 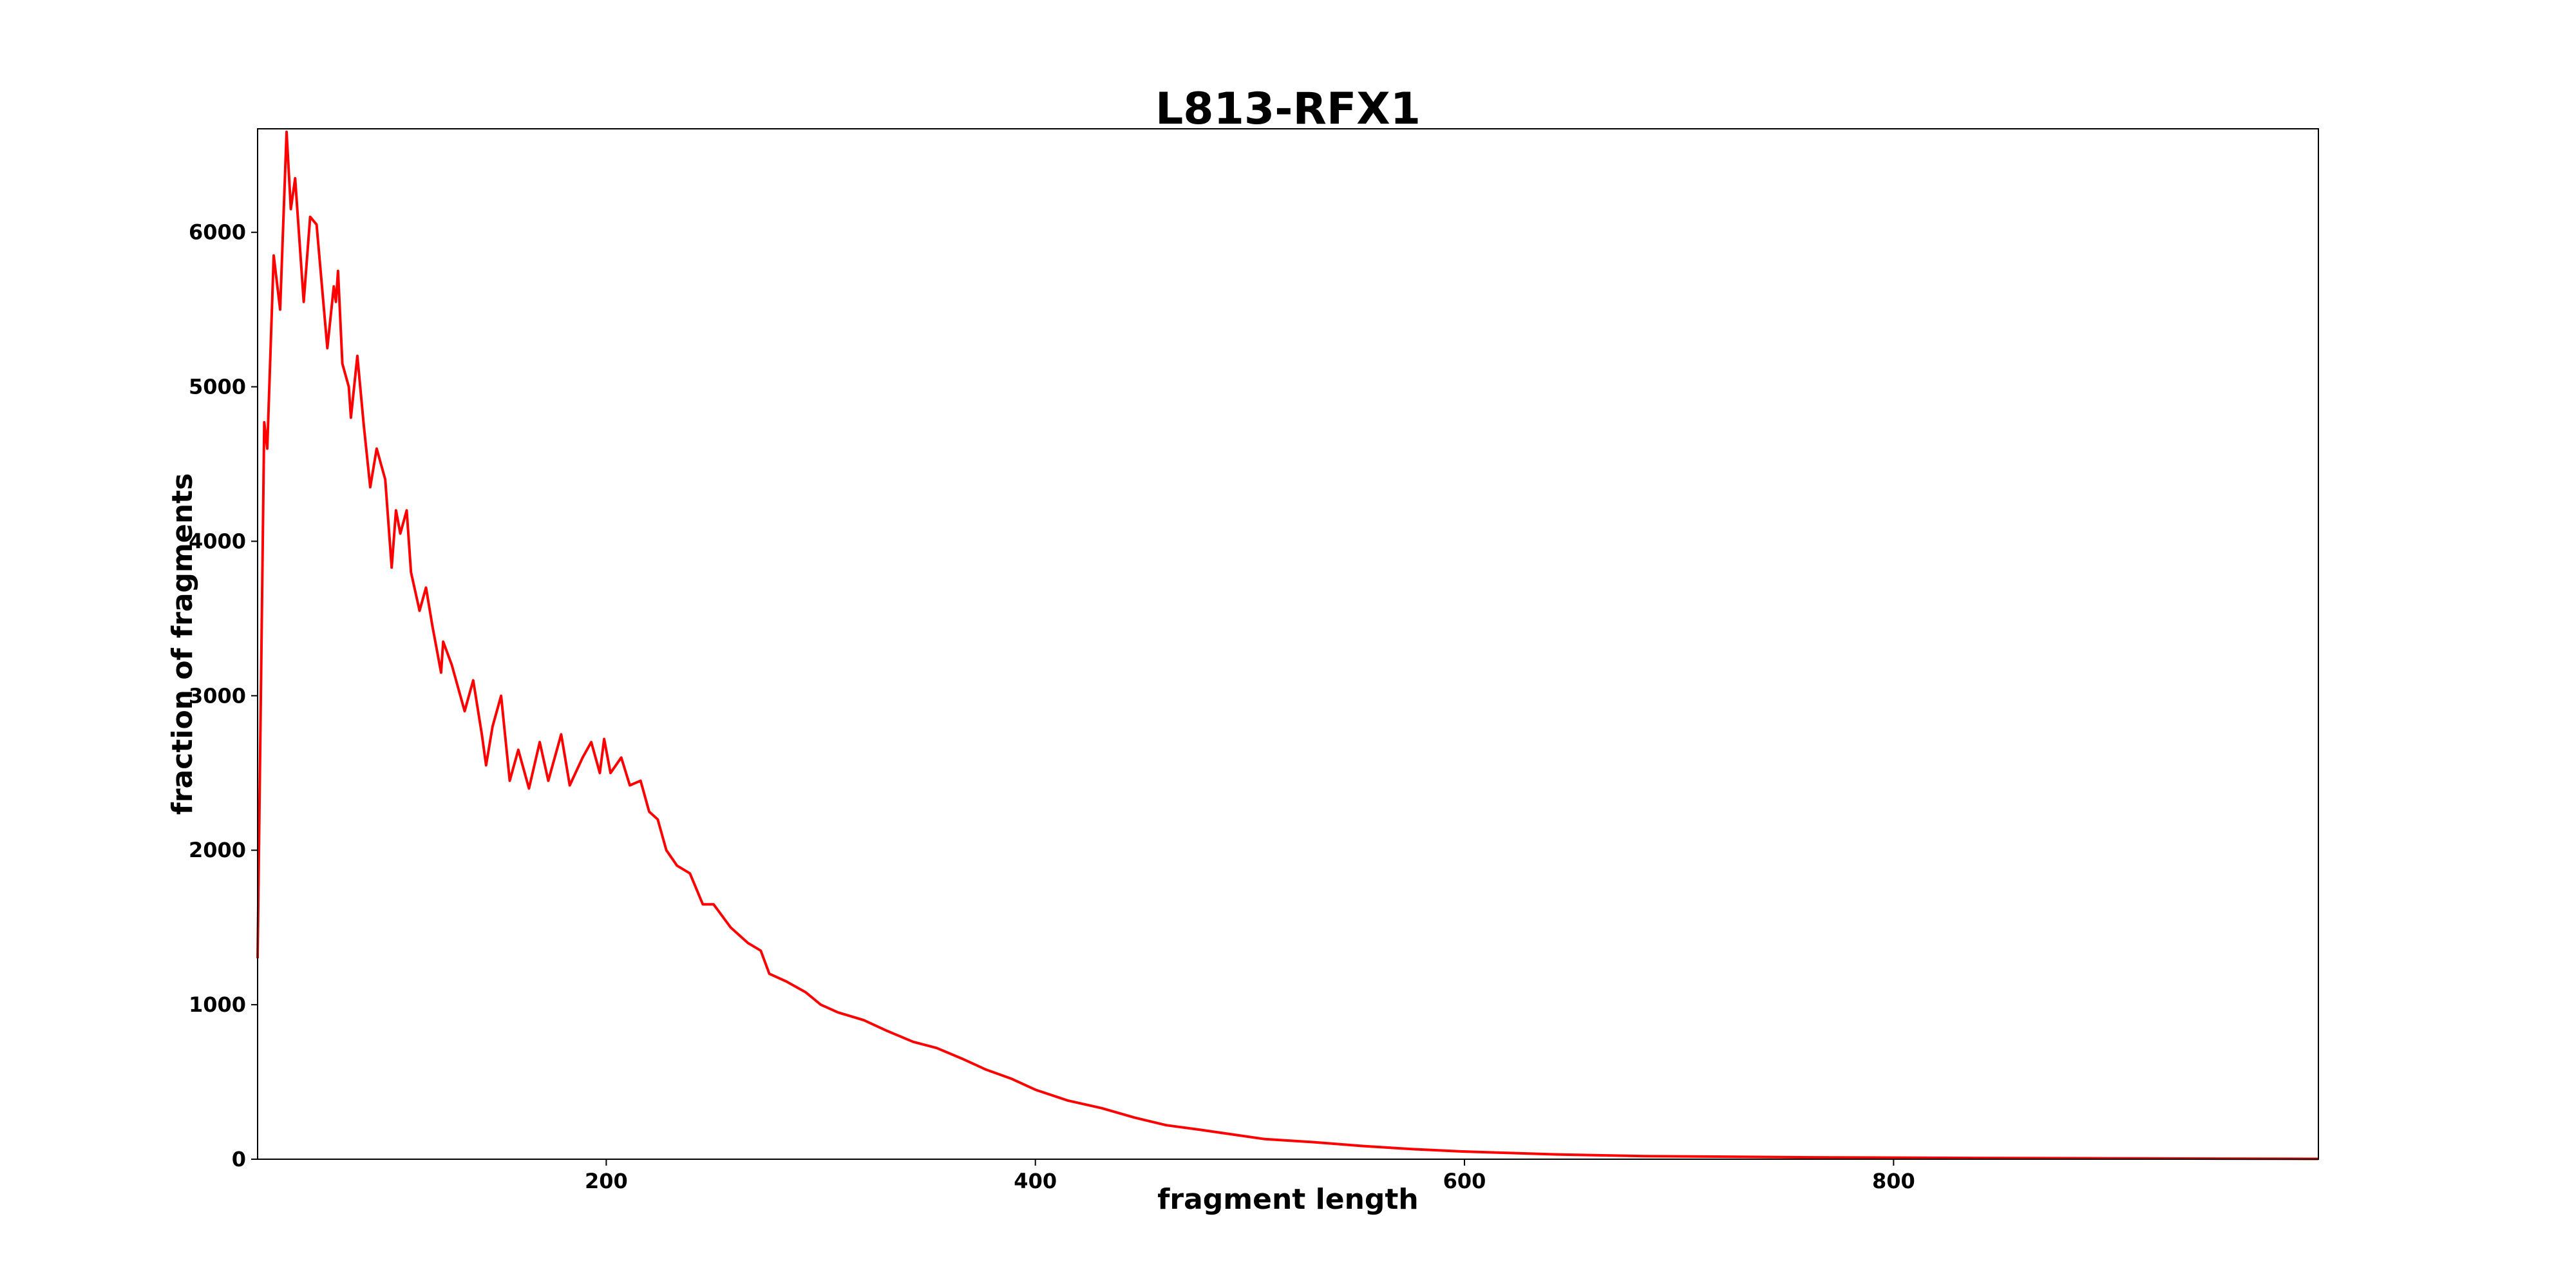 I want to click on y-tick-label: 4000, so click(x=217, y=541).